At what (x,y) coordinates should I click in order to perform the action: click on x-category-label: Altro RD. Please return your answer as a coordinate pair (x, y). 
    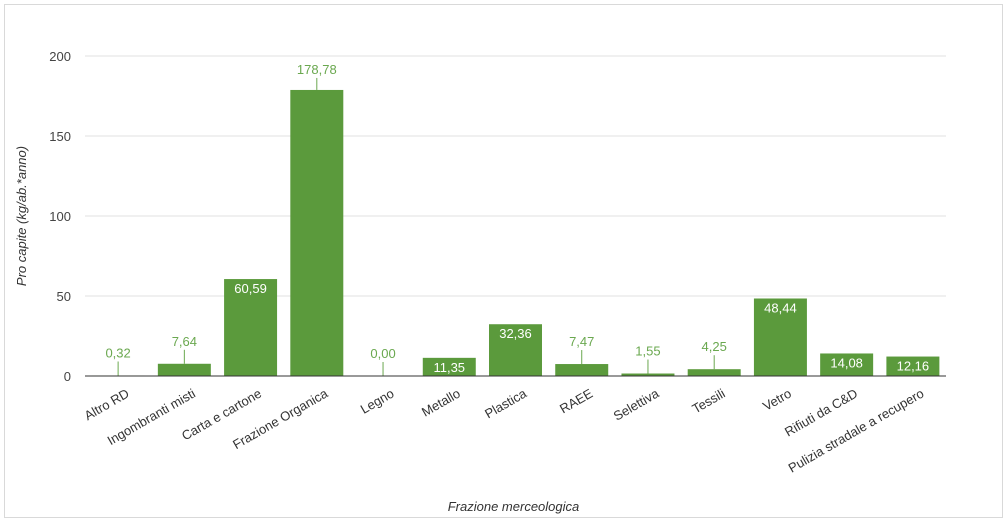
    Looking at the image, I should click on (107, 405).